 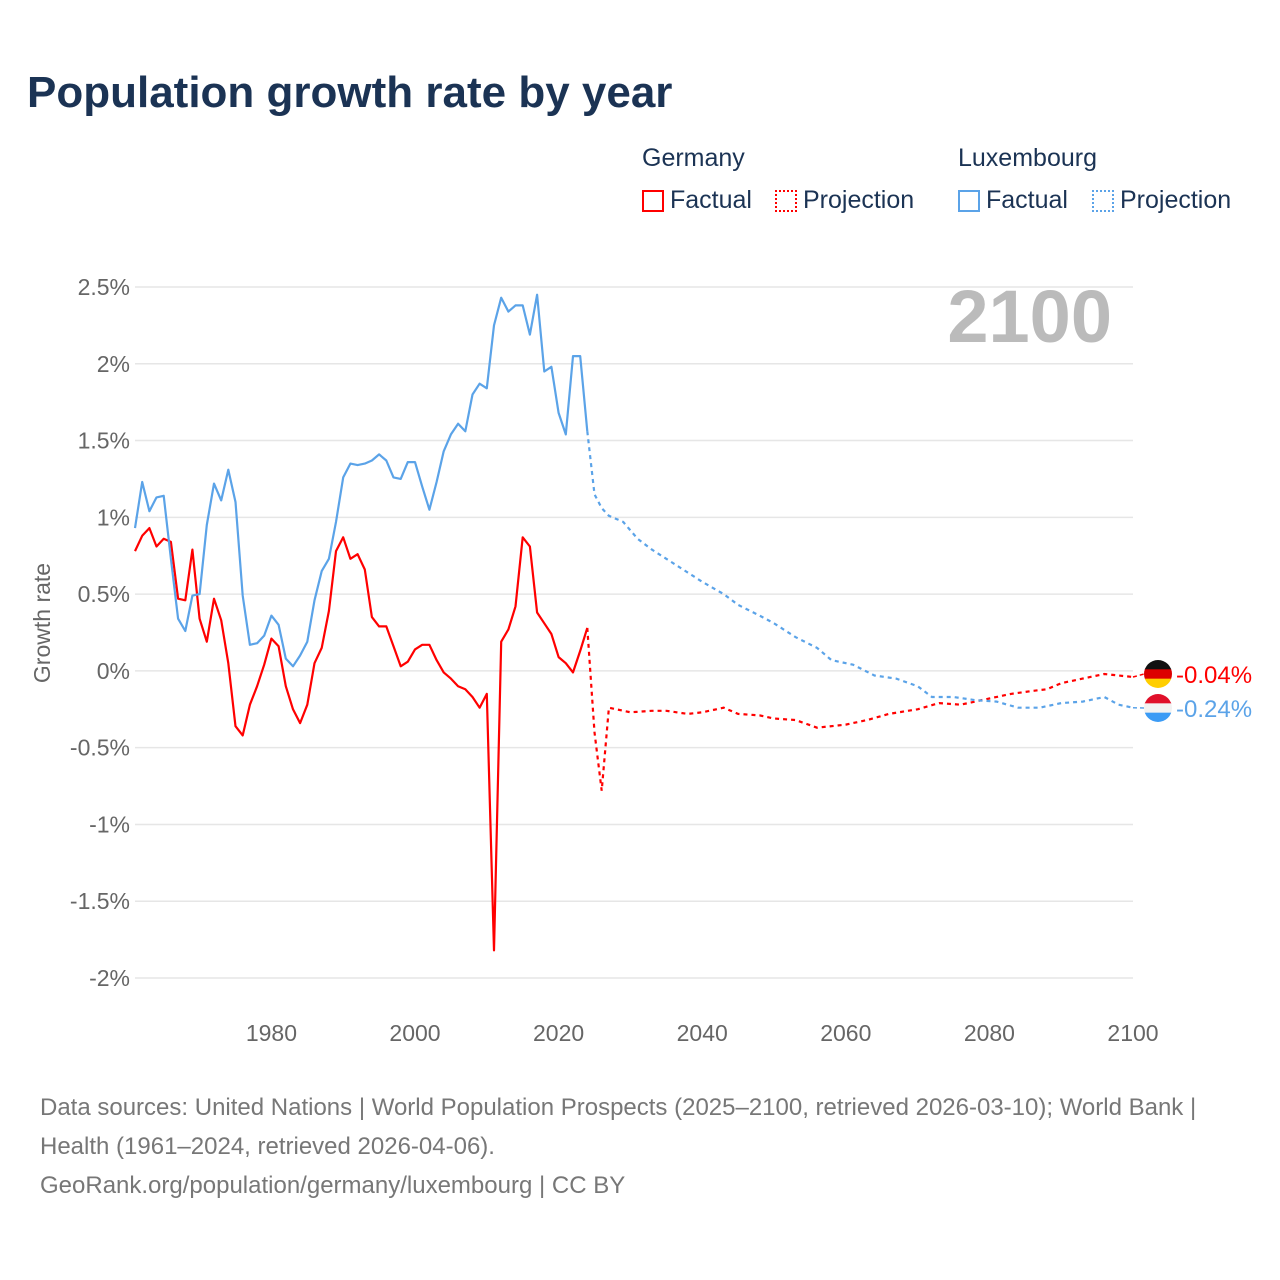 What do you see at coordinates (100, 901) in the screenshot?
I see `y-tick-label: -1.5%` at bounding box center [100, 901].